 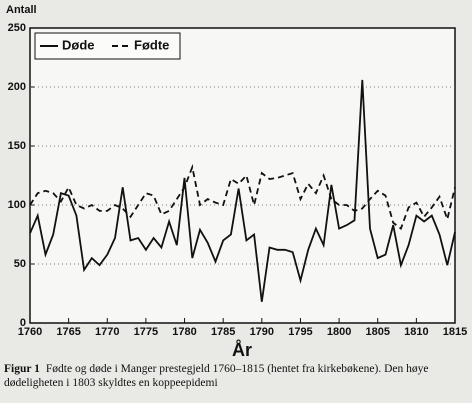 What do you see at coordinates (17, 146) in the screenshot?
I see `y-tick-label: 150` at bounding box center [17, 146].